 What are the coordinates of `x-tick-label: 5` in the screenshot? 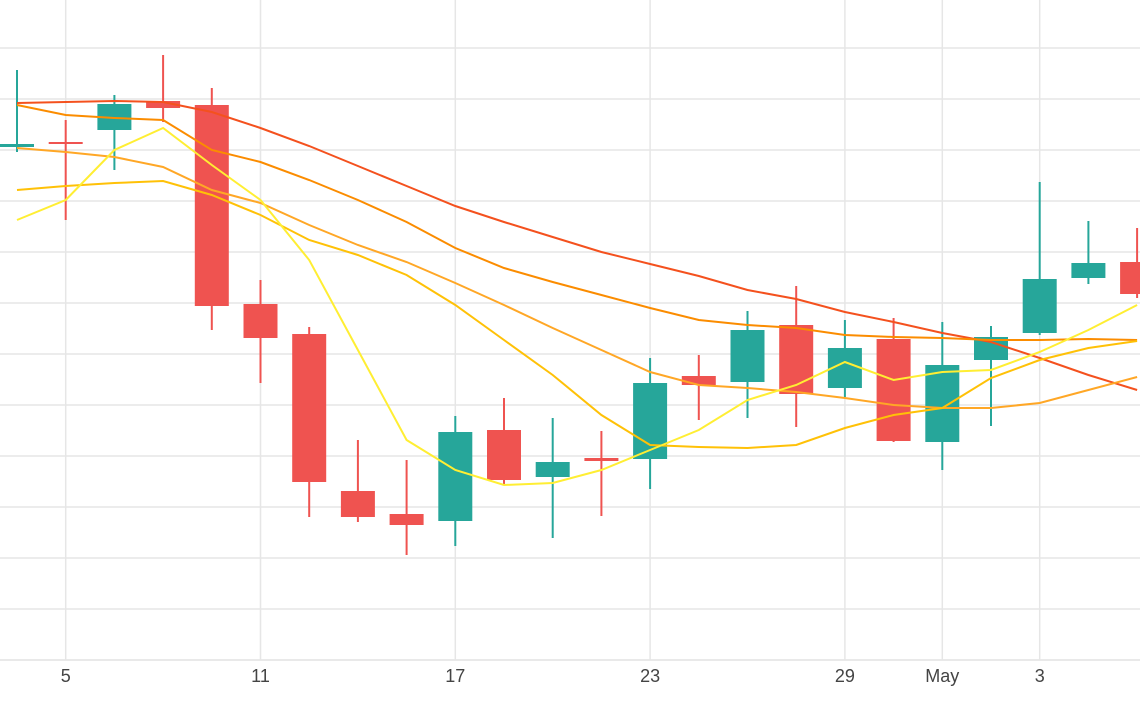 It's located at (66, 676).